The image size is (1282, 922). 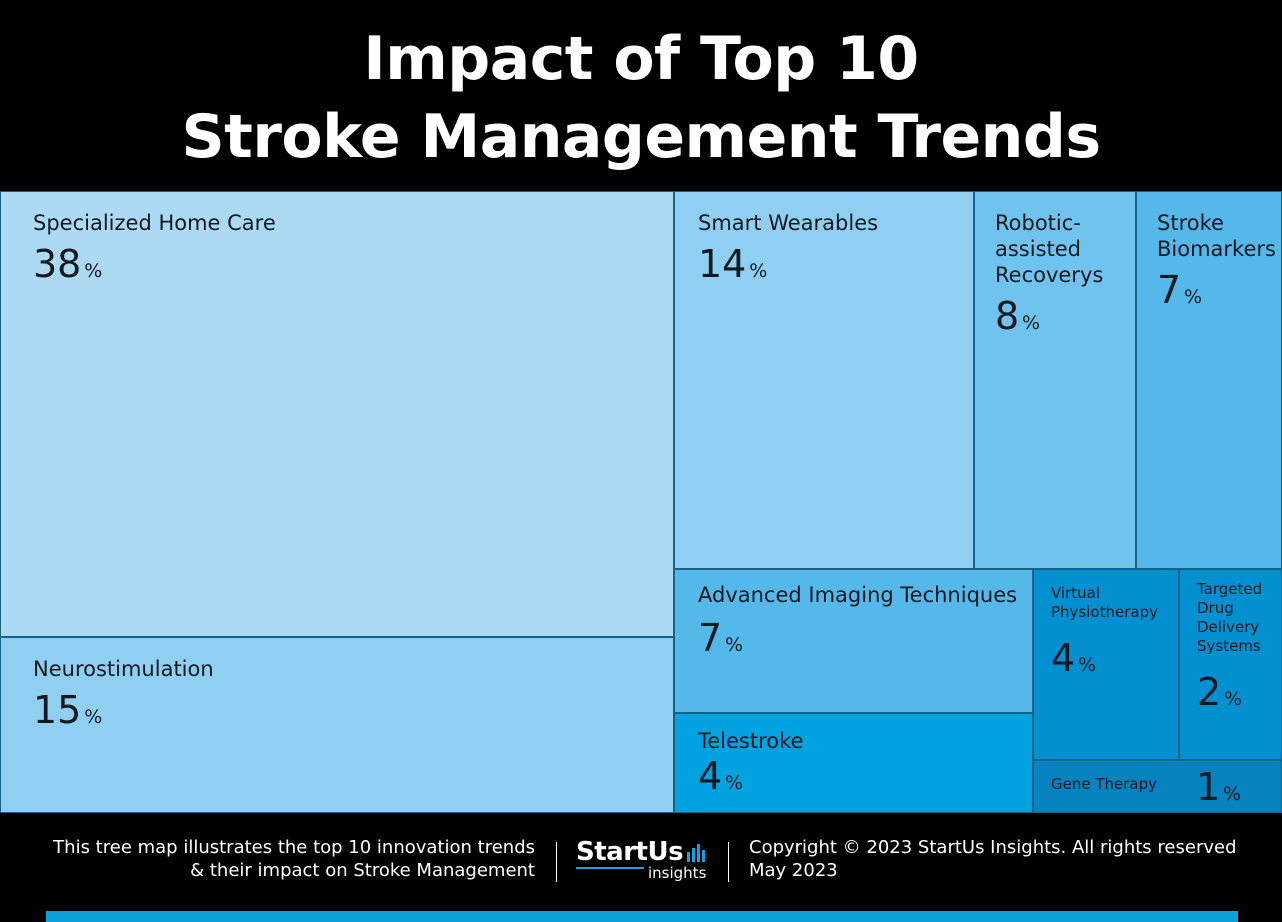 What do you see at coordinates (696, 853) in the screenshot?
I see `logo-bars-icon` at bounding box center [696, 853].